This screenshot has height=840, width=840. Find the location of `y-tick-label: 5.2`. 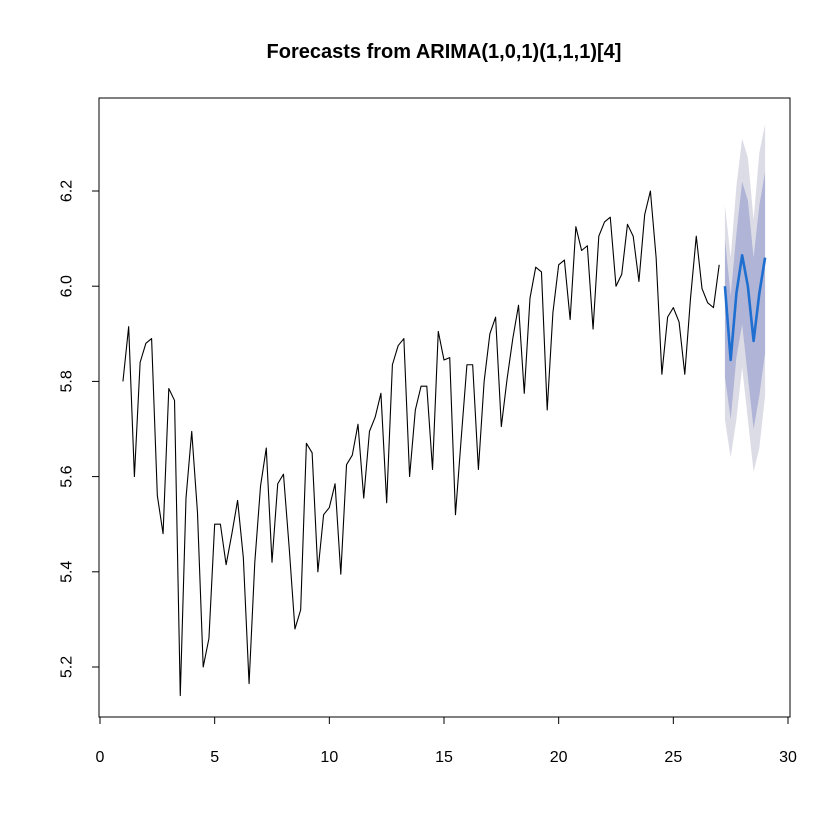

y-tick-label: 5.2 is located at coordinates (67, 667).